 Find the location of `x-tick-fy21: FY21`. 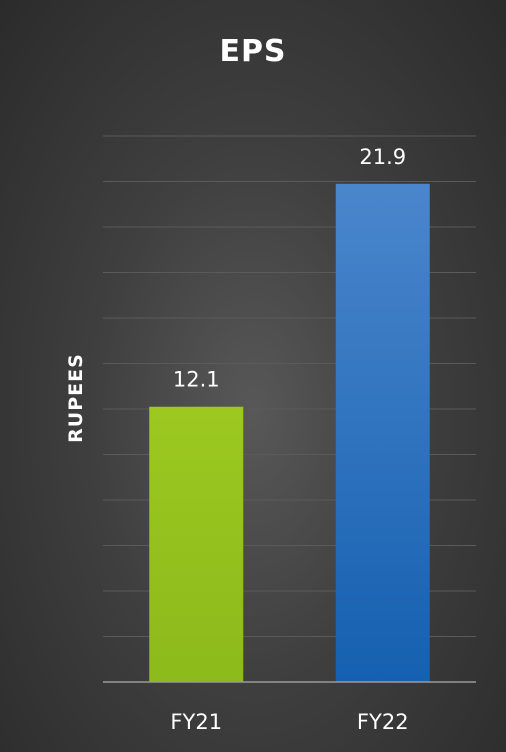

x-tick-fy21: FY21 is located at coordinates (196, 722).